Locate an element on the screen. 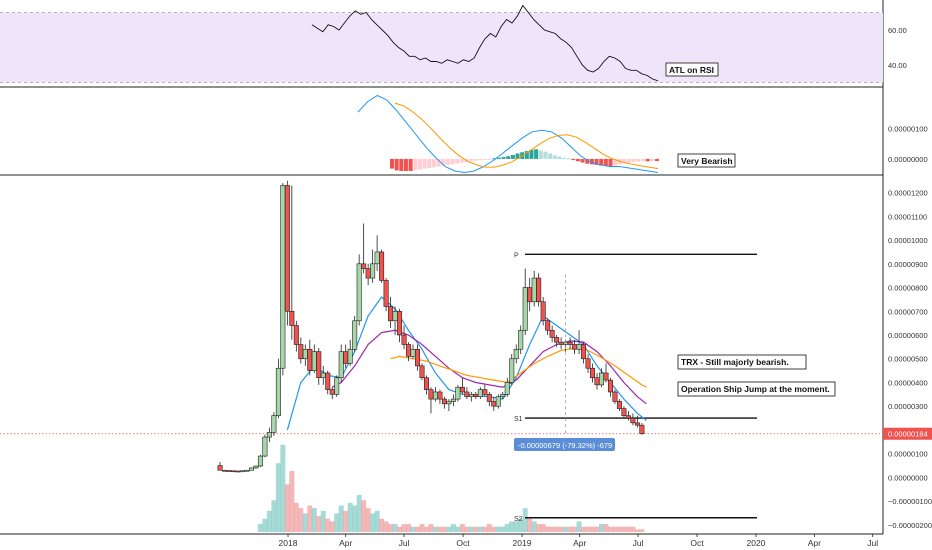  current-price-tag-bg is located at coordinates (907, 433).